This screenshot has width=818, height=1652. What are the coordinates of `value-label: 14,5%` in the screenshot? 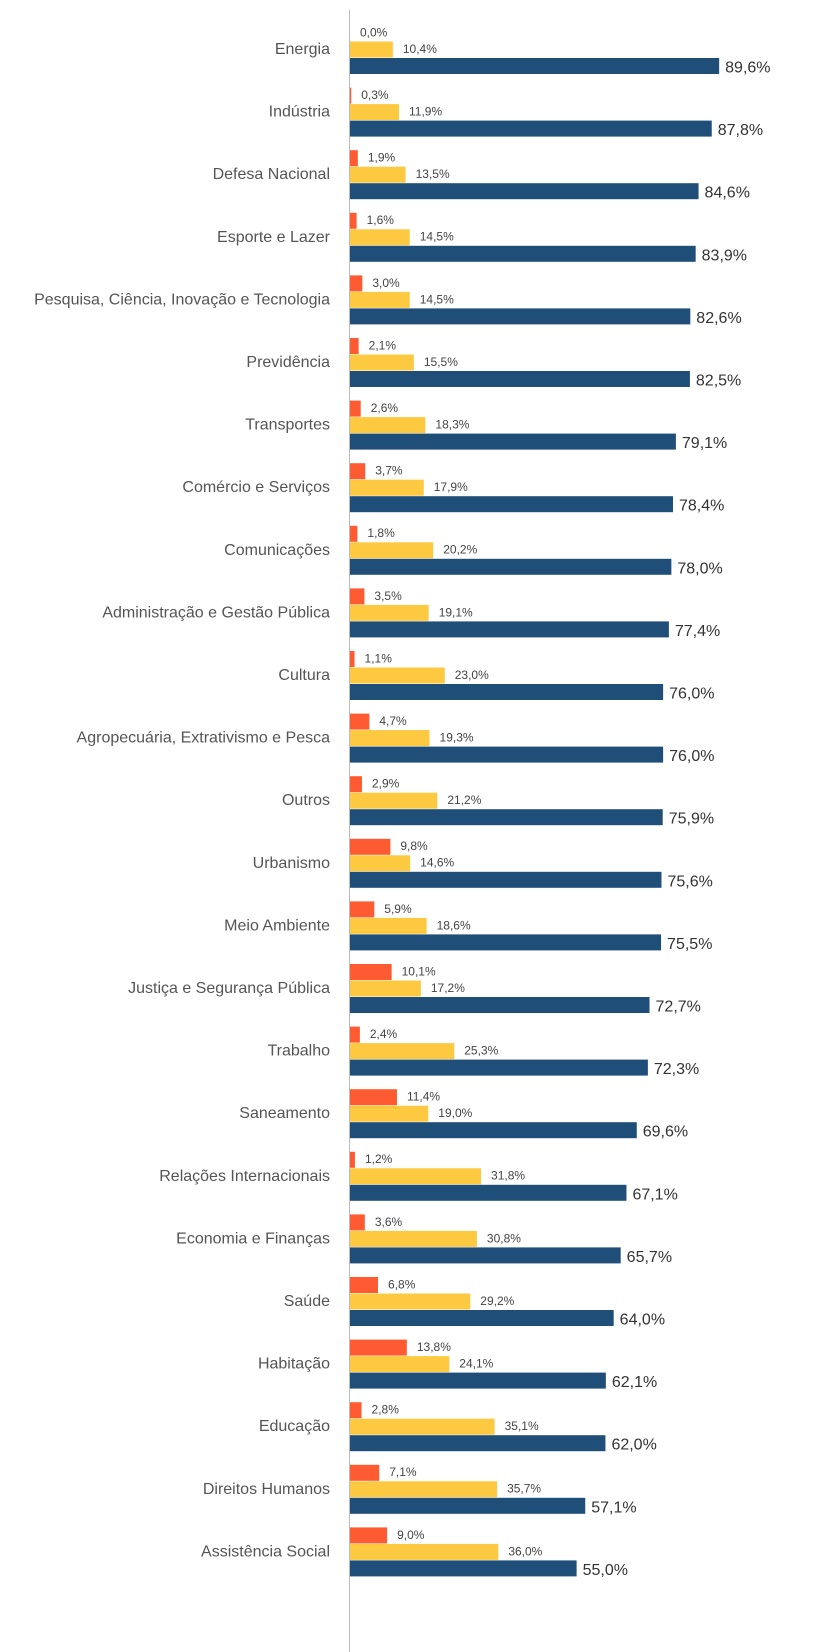 It's located at (437, 299).